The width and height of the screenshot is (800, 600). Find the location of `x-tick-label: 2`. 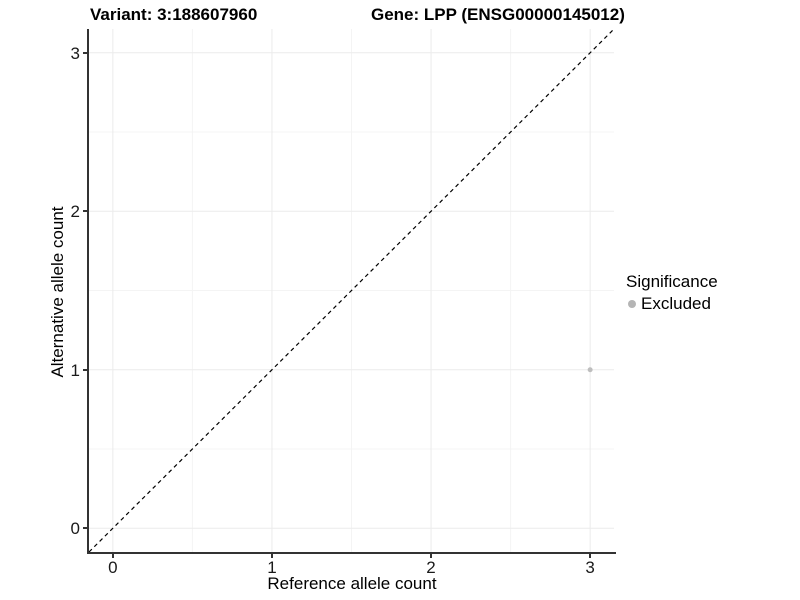

x-tick-label: 2 is located at coordinates (431, 567).